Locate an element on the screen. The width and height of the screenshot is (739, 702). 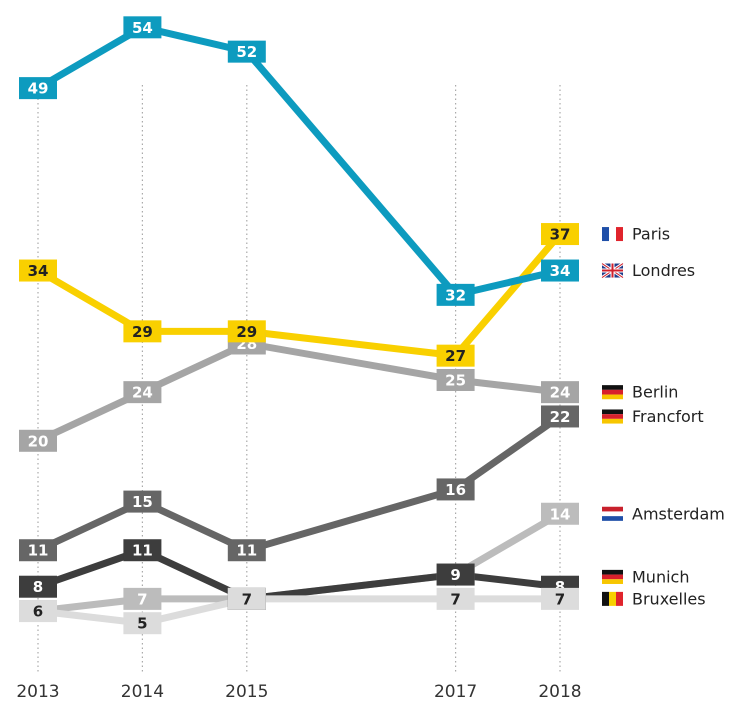
data-point: 16 is located at coordinates (455, 489).